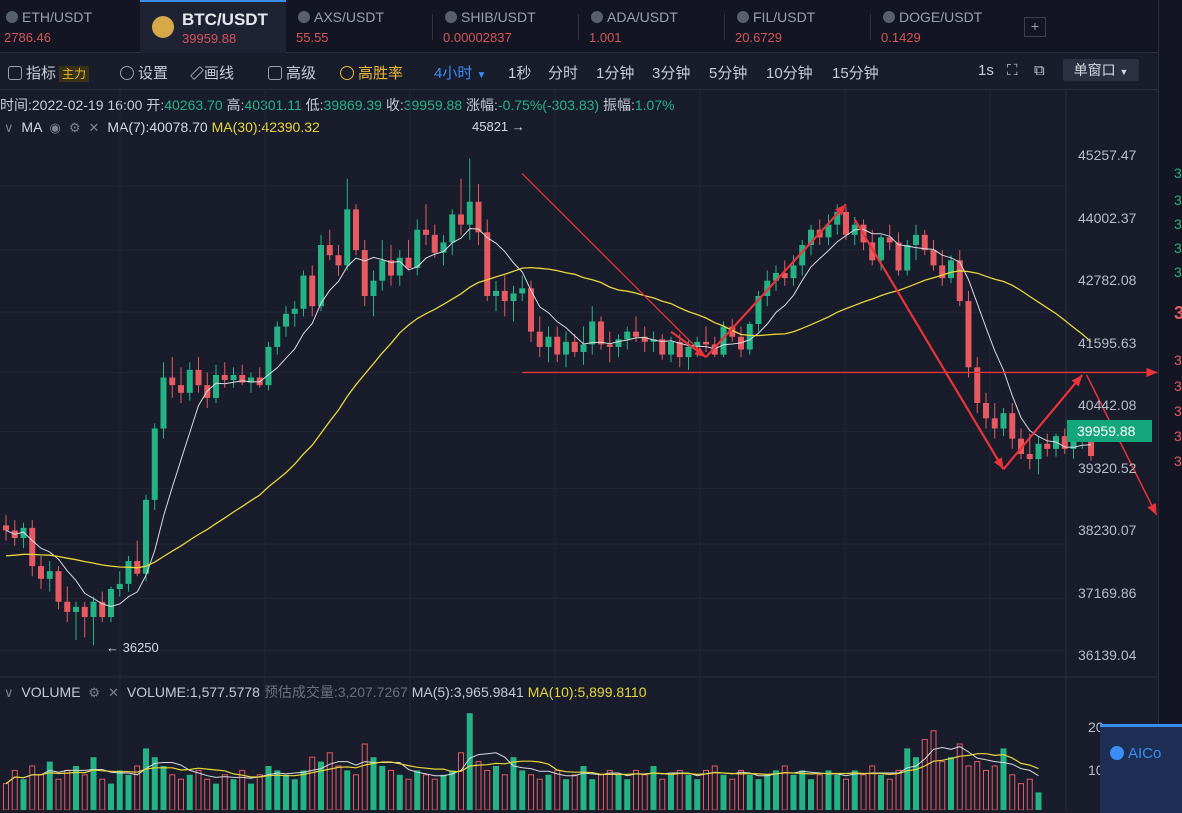 This screenshot has width=1182, height=813. What do you see at coordinates (362, 26) in the screenshot?
I see `tab-axs-usdt: AXS/USDT 55.55` at bounding box center [362, 26].